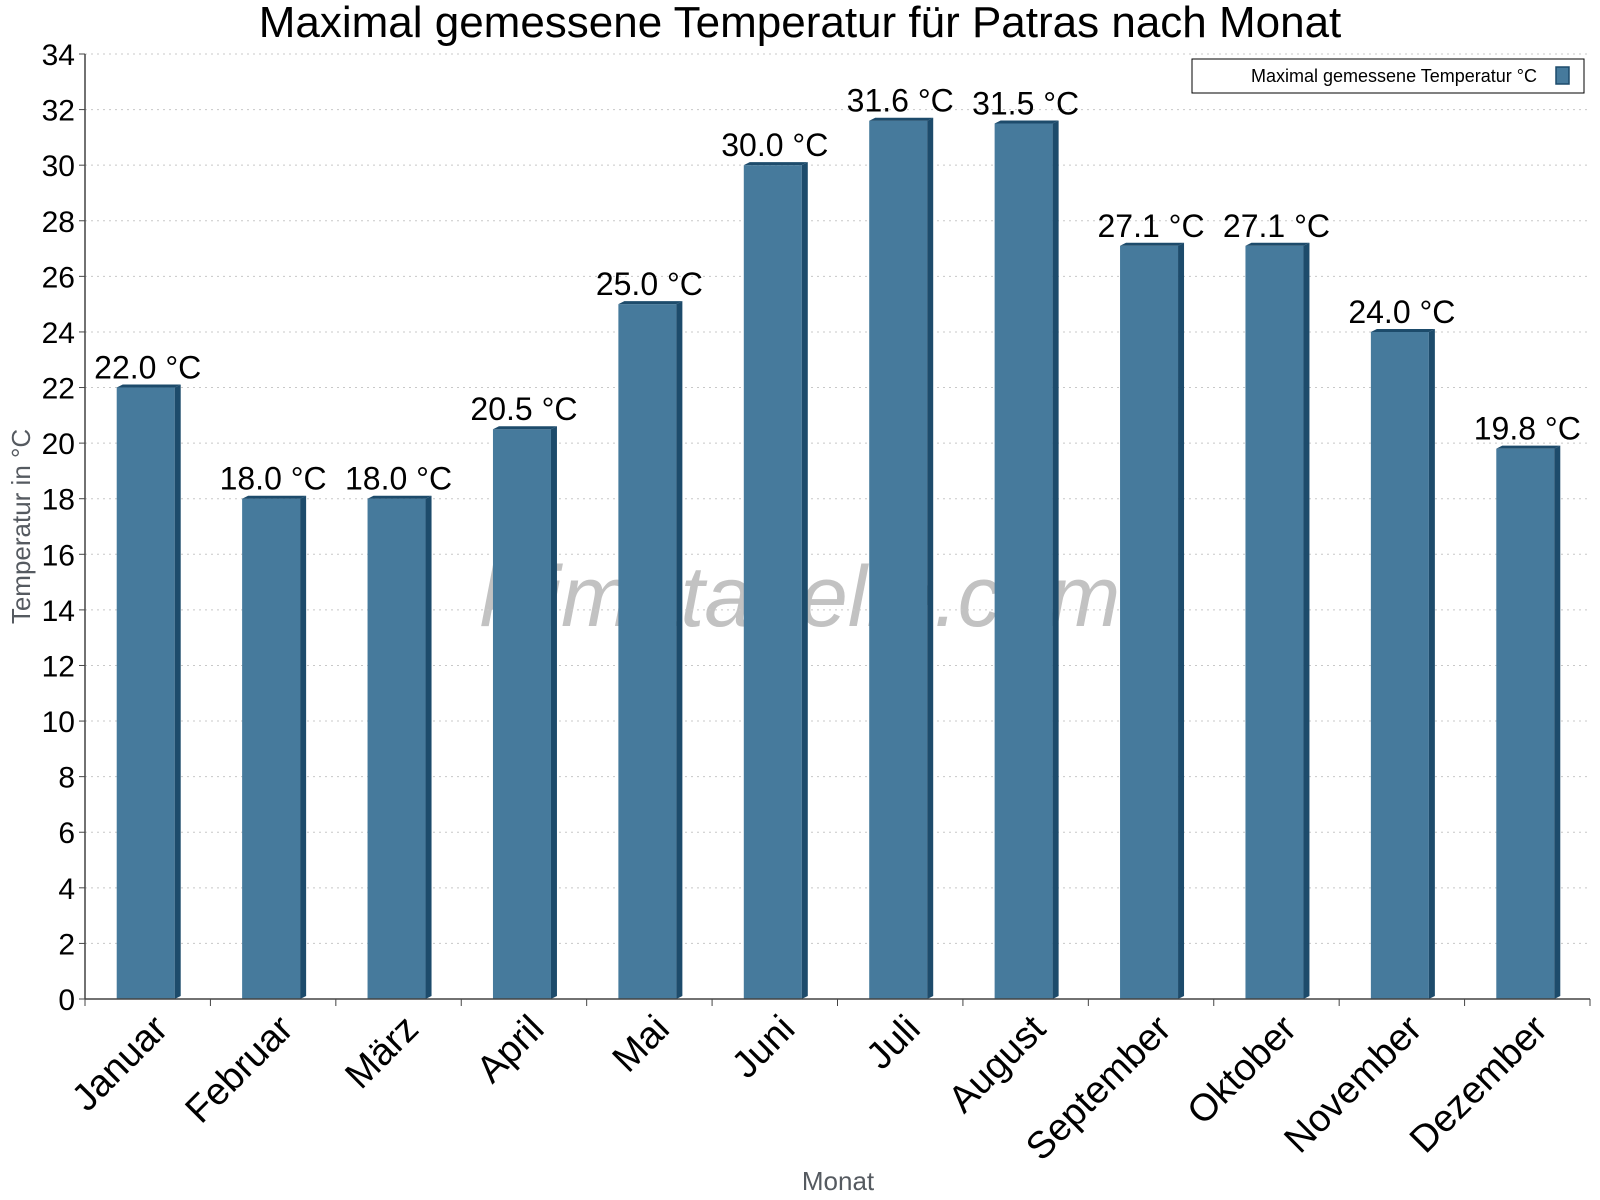  I want to click on y-tick-label: 8, so click(66, 778).